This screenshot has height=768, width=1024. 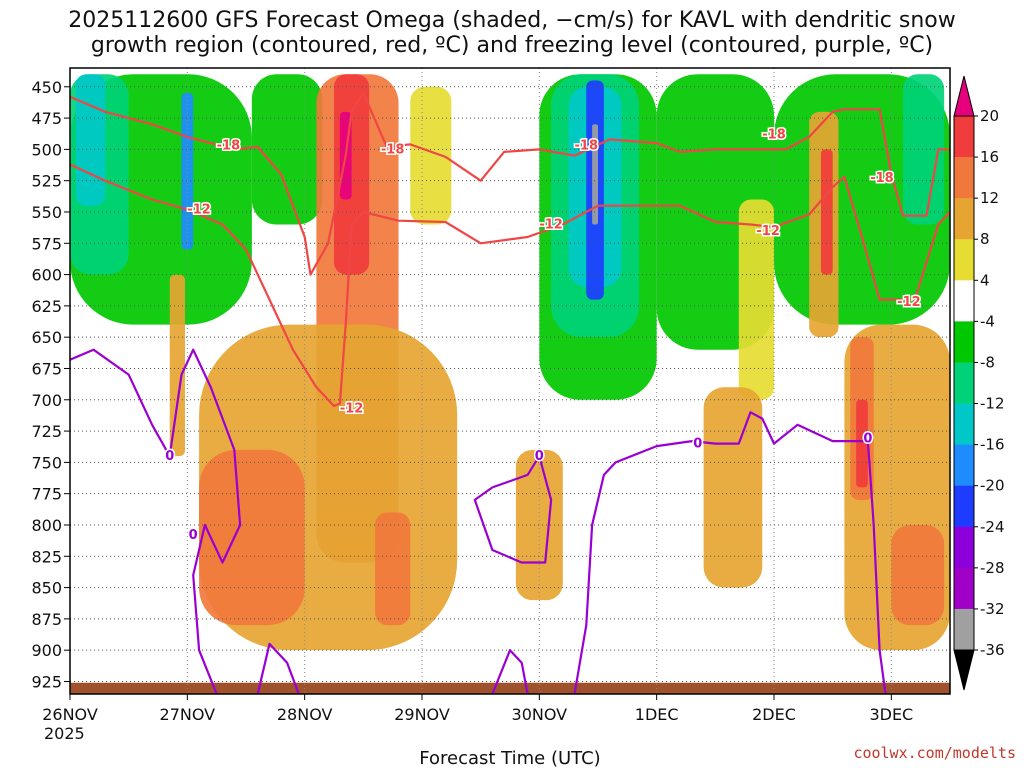 What do you see at coordinates (891, 714) in the screenshot?
I see `x-tick-label-3DEC: 3DEC` at bounding box center [891, 714].